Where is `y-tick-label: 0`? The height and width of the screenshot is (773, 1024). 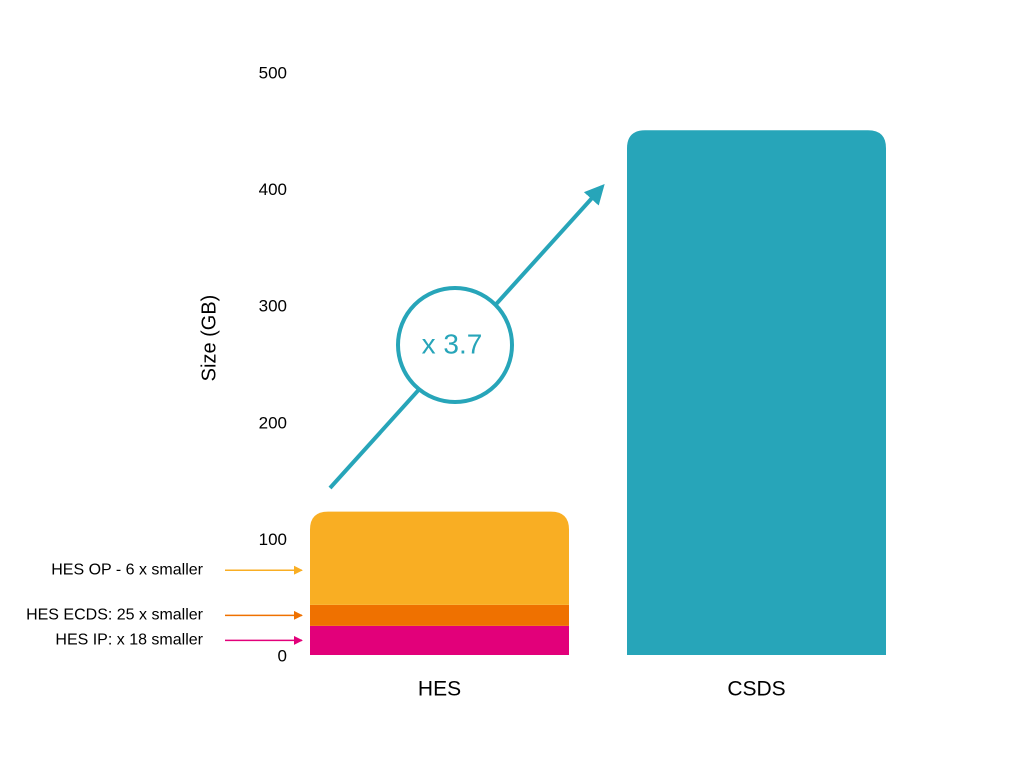
y-tick-label: 0 is located at coordinates (282, 655).